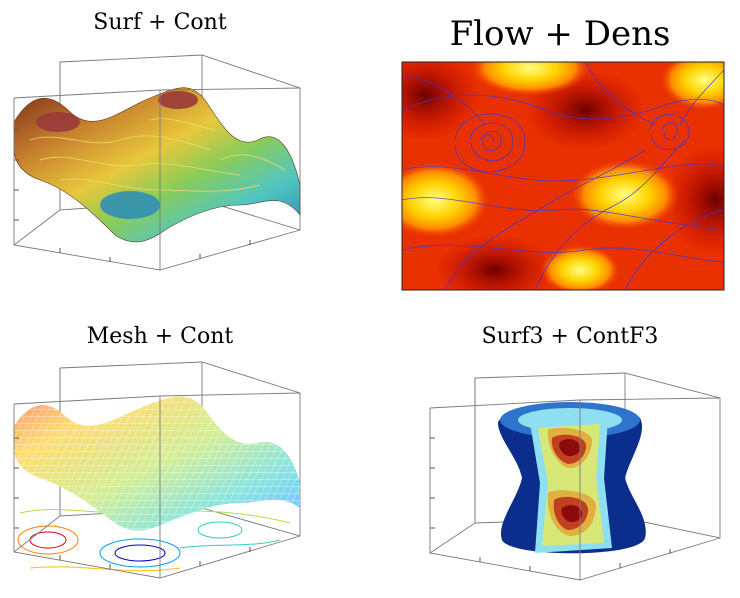 This screenshot has width=740, height=598. Describe the element at coordinates (178, 100) in the screenshot. I see `peak-right` at that location.